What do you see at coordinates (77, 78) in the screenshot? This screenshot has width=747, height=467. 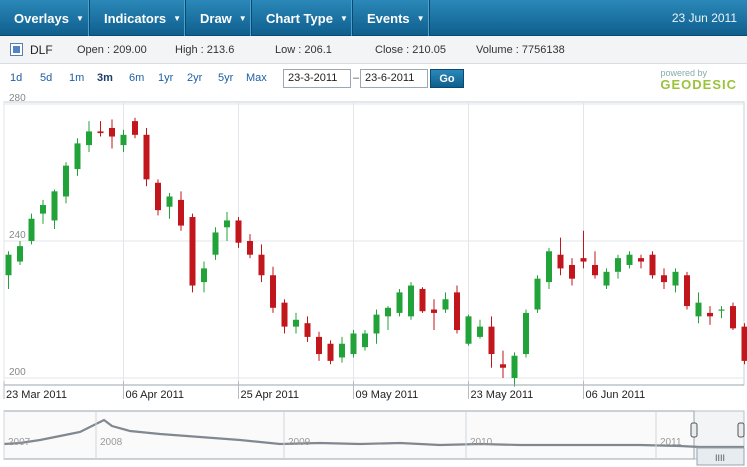 I see `range-1m-button: 1m` at bounding box center [77, 78].